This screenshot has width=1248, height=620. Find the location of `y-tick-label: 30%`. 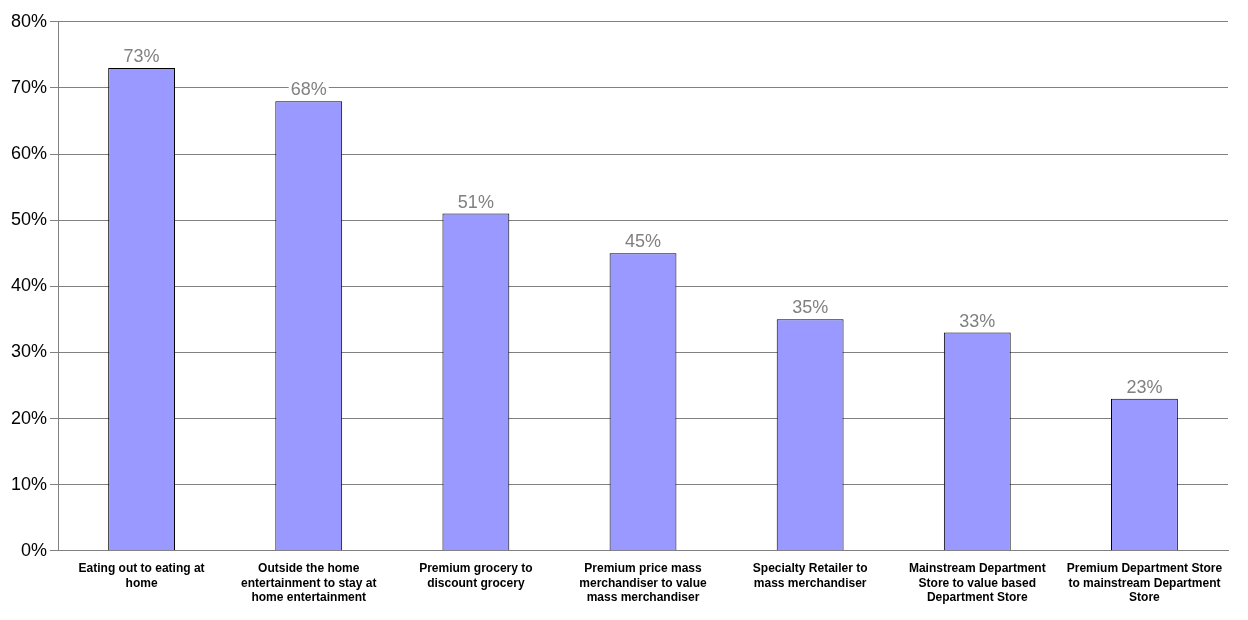

y-tick-label: 30% is located at coordinates (29, 351).